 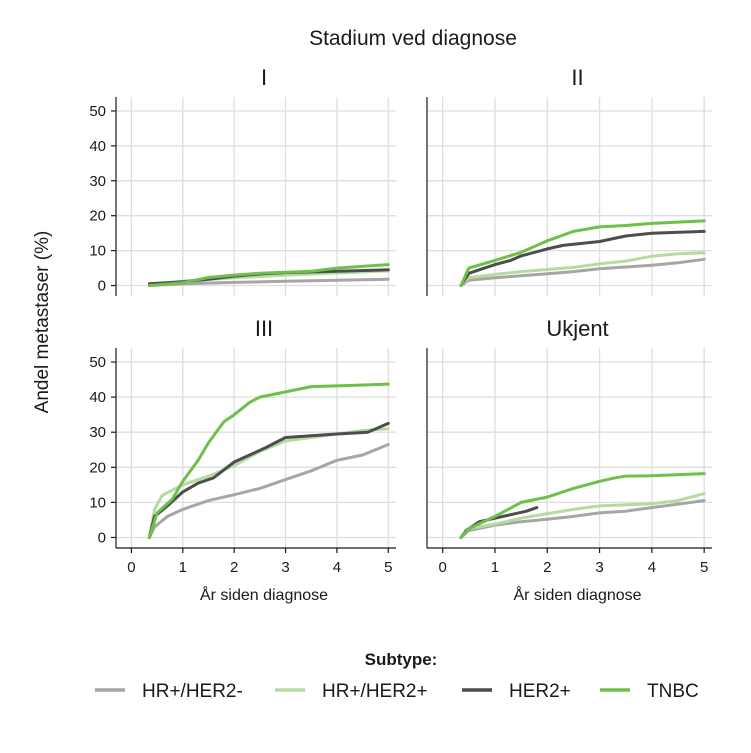 I want to click on legend-item-hr-her2: HR+/HER2-, so click(x=169, y=691).